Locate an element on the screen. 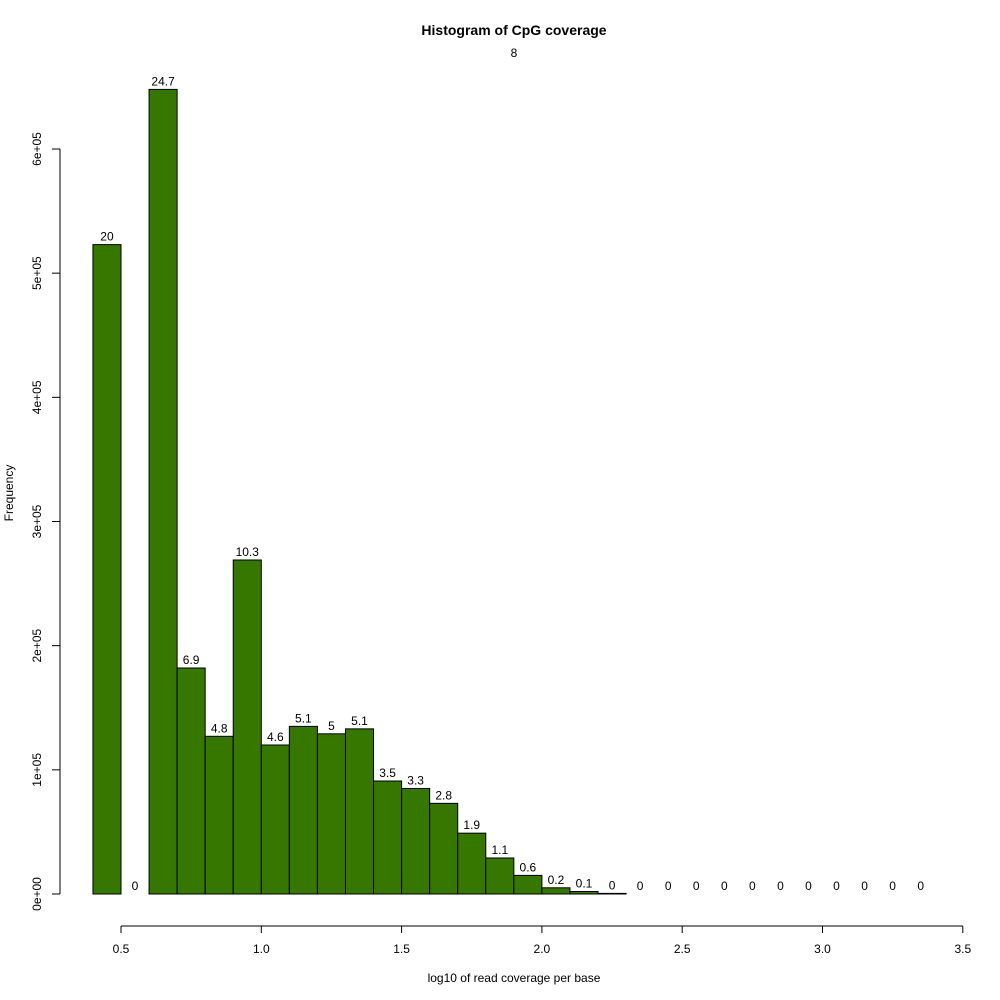 The height and width of the screenshot is (1000, 1000). bar-value-label: 1.9 is located at coordinates (471, 825).